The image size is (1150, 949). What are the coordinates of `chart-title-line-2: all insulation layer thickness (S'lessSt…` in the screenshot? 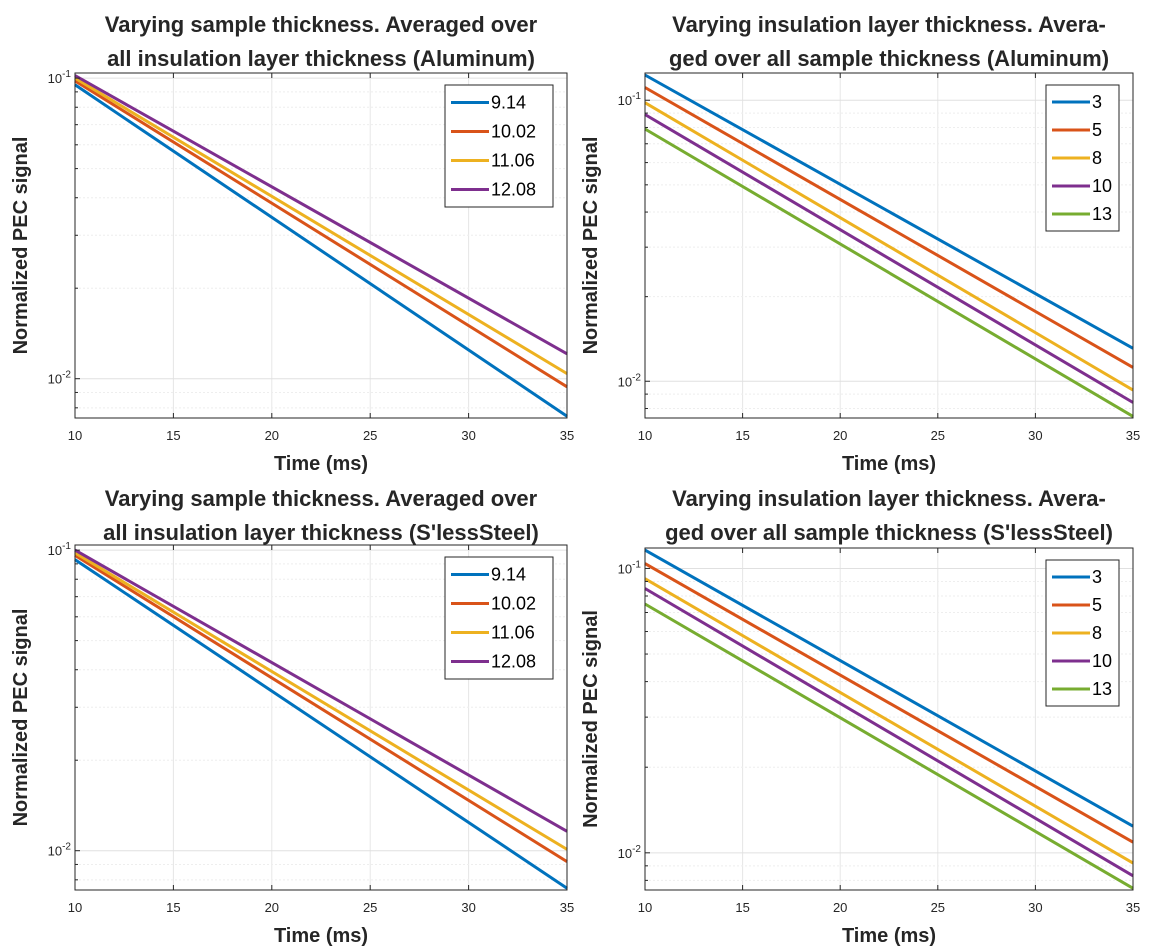 It's located at (321, 532).